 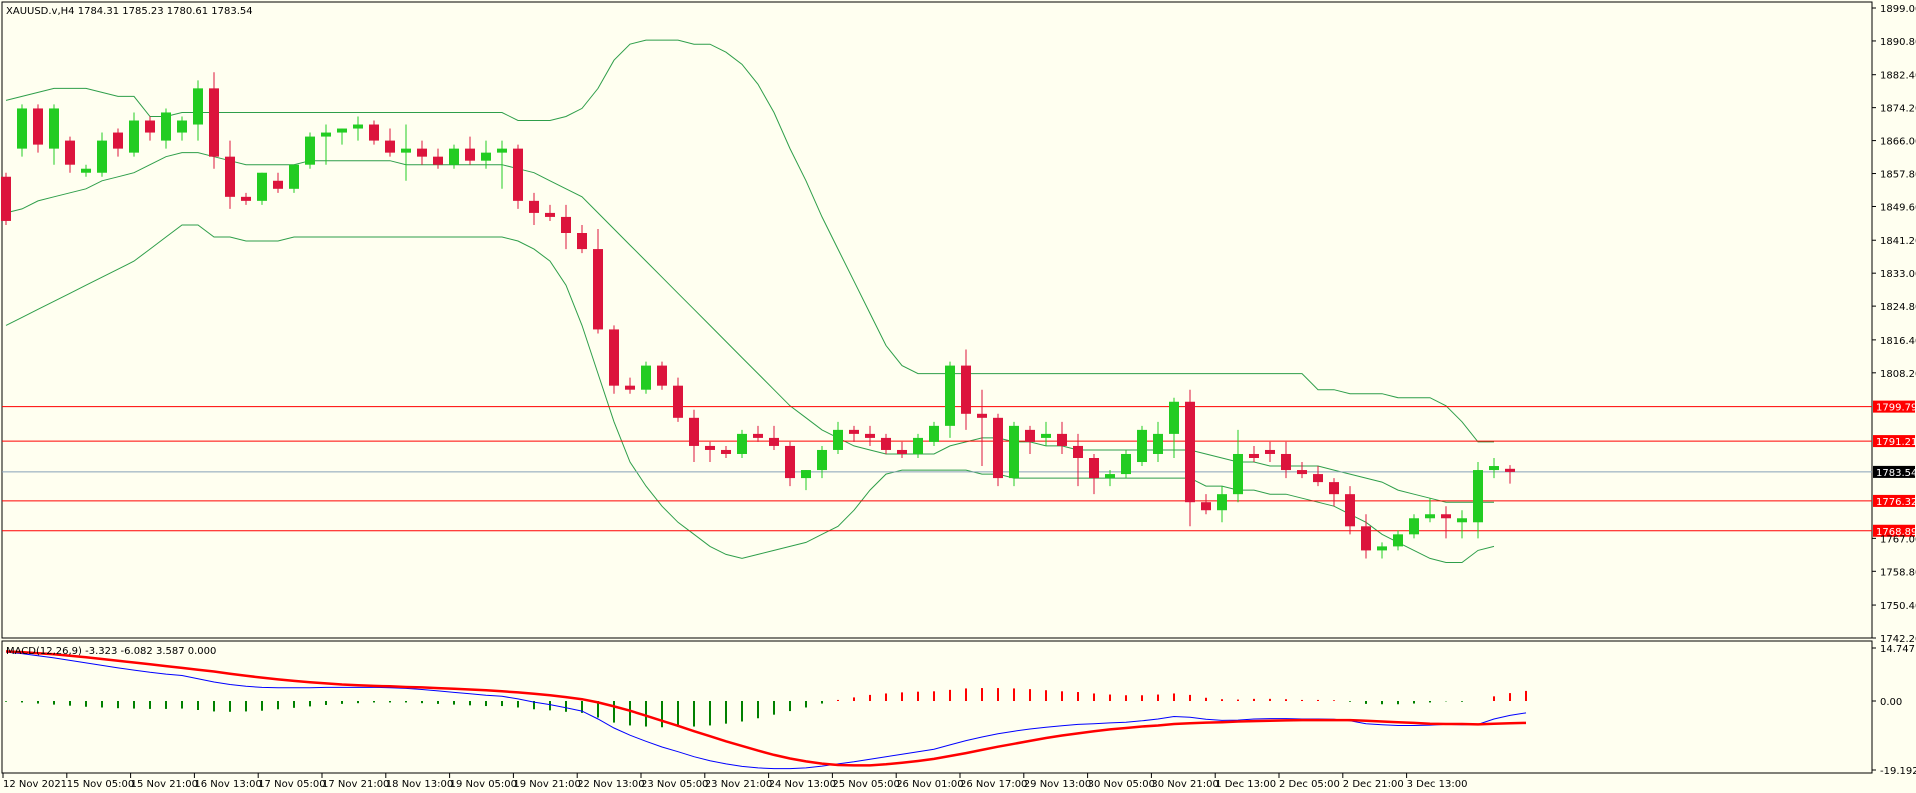 I want to click on price-tick-label: 1750.40, so click(x=1898, y=606).